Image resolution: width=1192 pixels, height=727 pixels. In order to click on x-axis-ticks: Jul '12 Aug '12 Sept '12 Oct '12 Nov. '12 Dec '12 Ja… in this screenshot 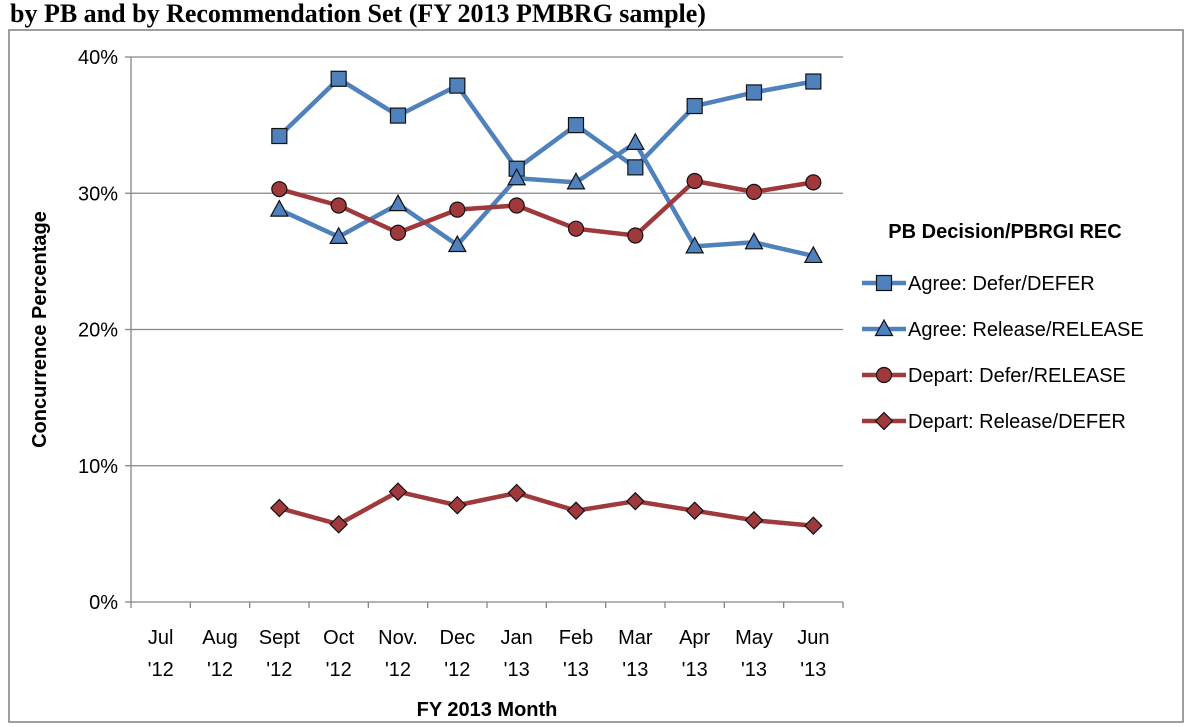, I will do `click(487, 641)`.